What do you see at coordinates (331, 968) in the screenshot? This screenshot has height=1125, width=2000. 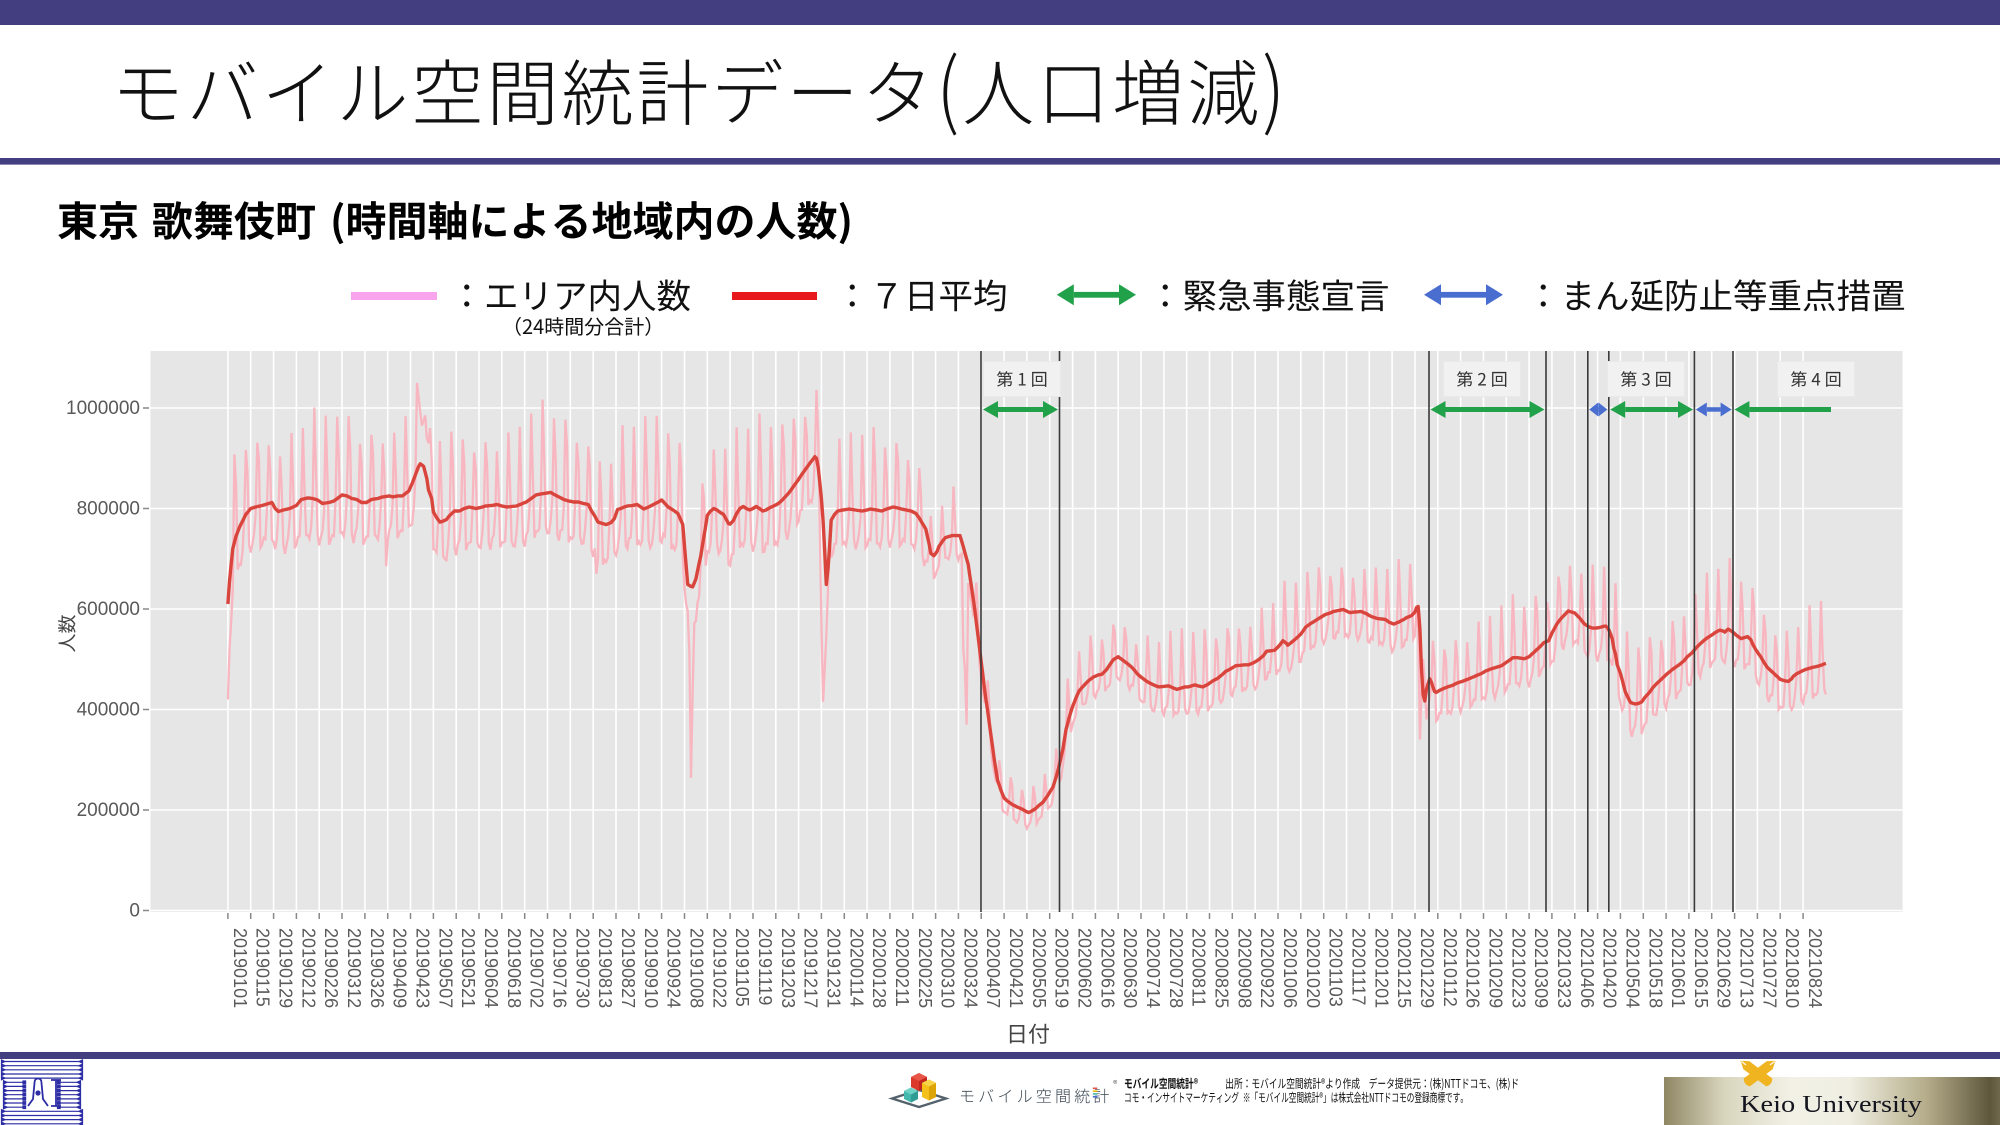 I see `svg-text: 20190226` at bounding box center [331, 968].